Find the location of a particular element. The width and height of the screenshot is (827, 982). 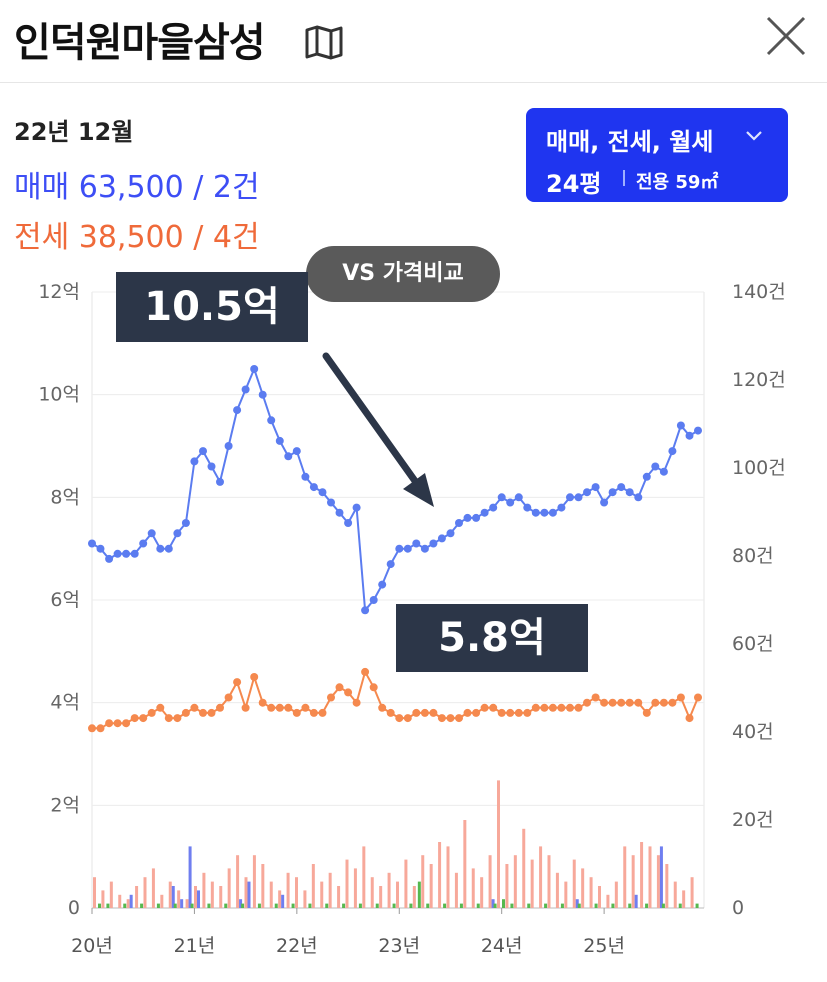

y-left-tick-label: 12억 is located at coordinates (59, 292).